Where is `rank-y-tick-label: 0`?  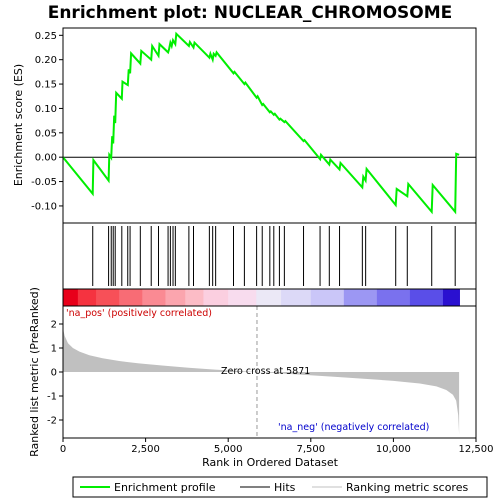 rank-y-tick-label: 0 is located at coordinates (54, 373).